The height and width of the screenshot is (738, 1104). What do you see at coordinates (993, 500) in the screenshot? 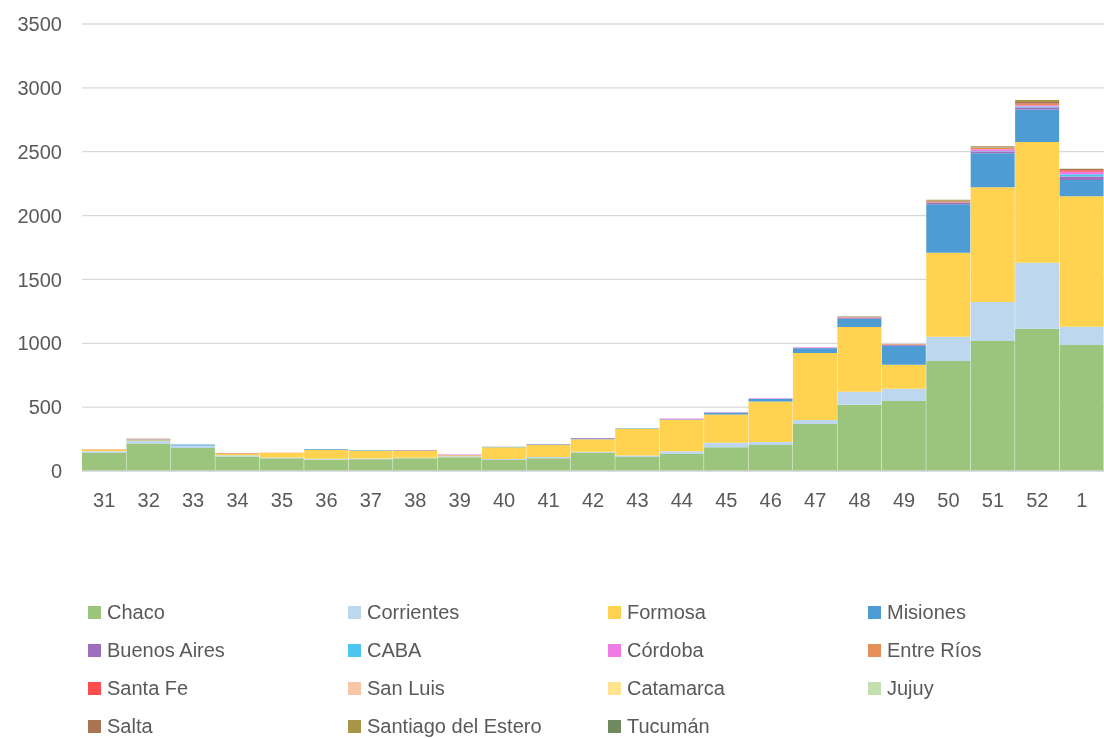
I see `x-tick-label: 51` at bounding box center [993, 500].